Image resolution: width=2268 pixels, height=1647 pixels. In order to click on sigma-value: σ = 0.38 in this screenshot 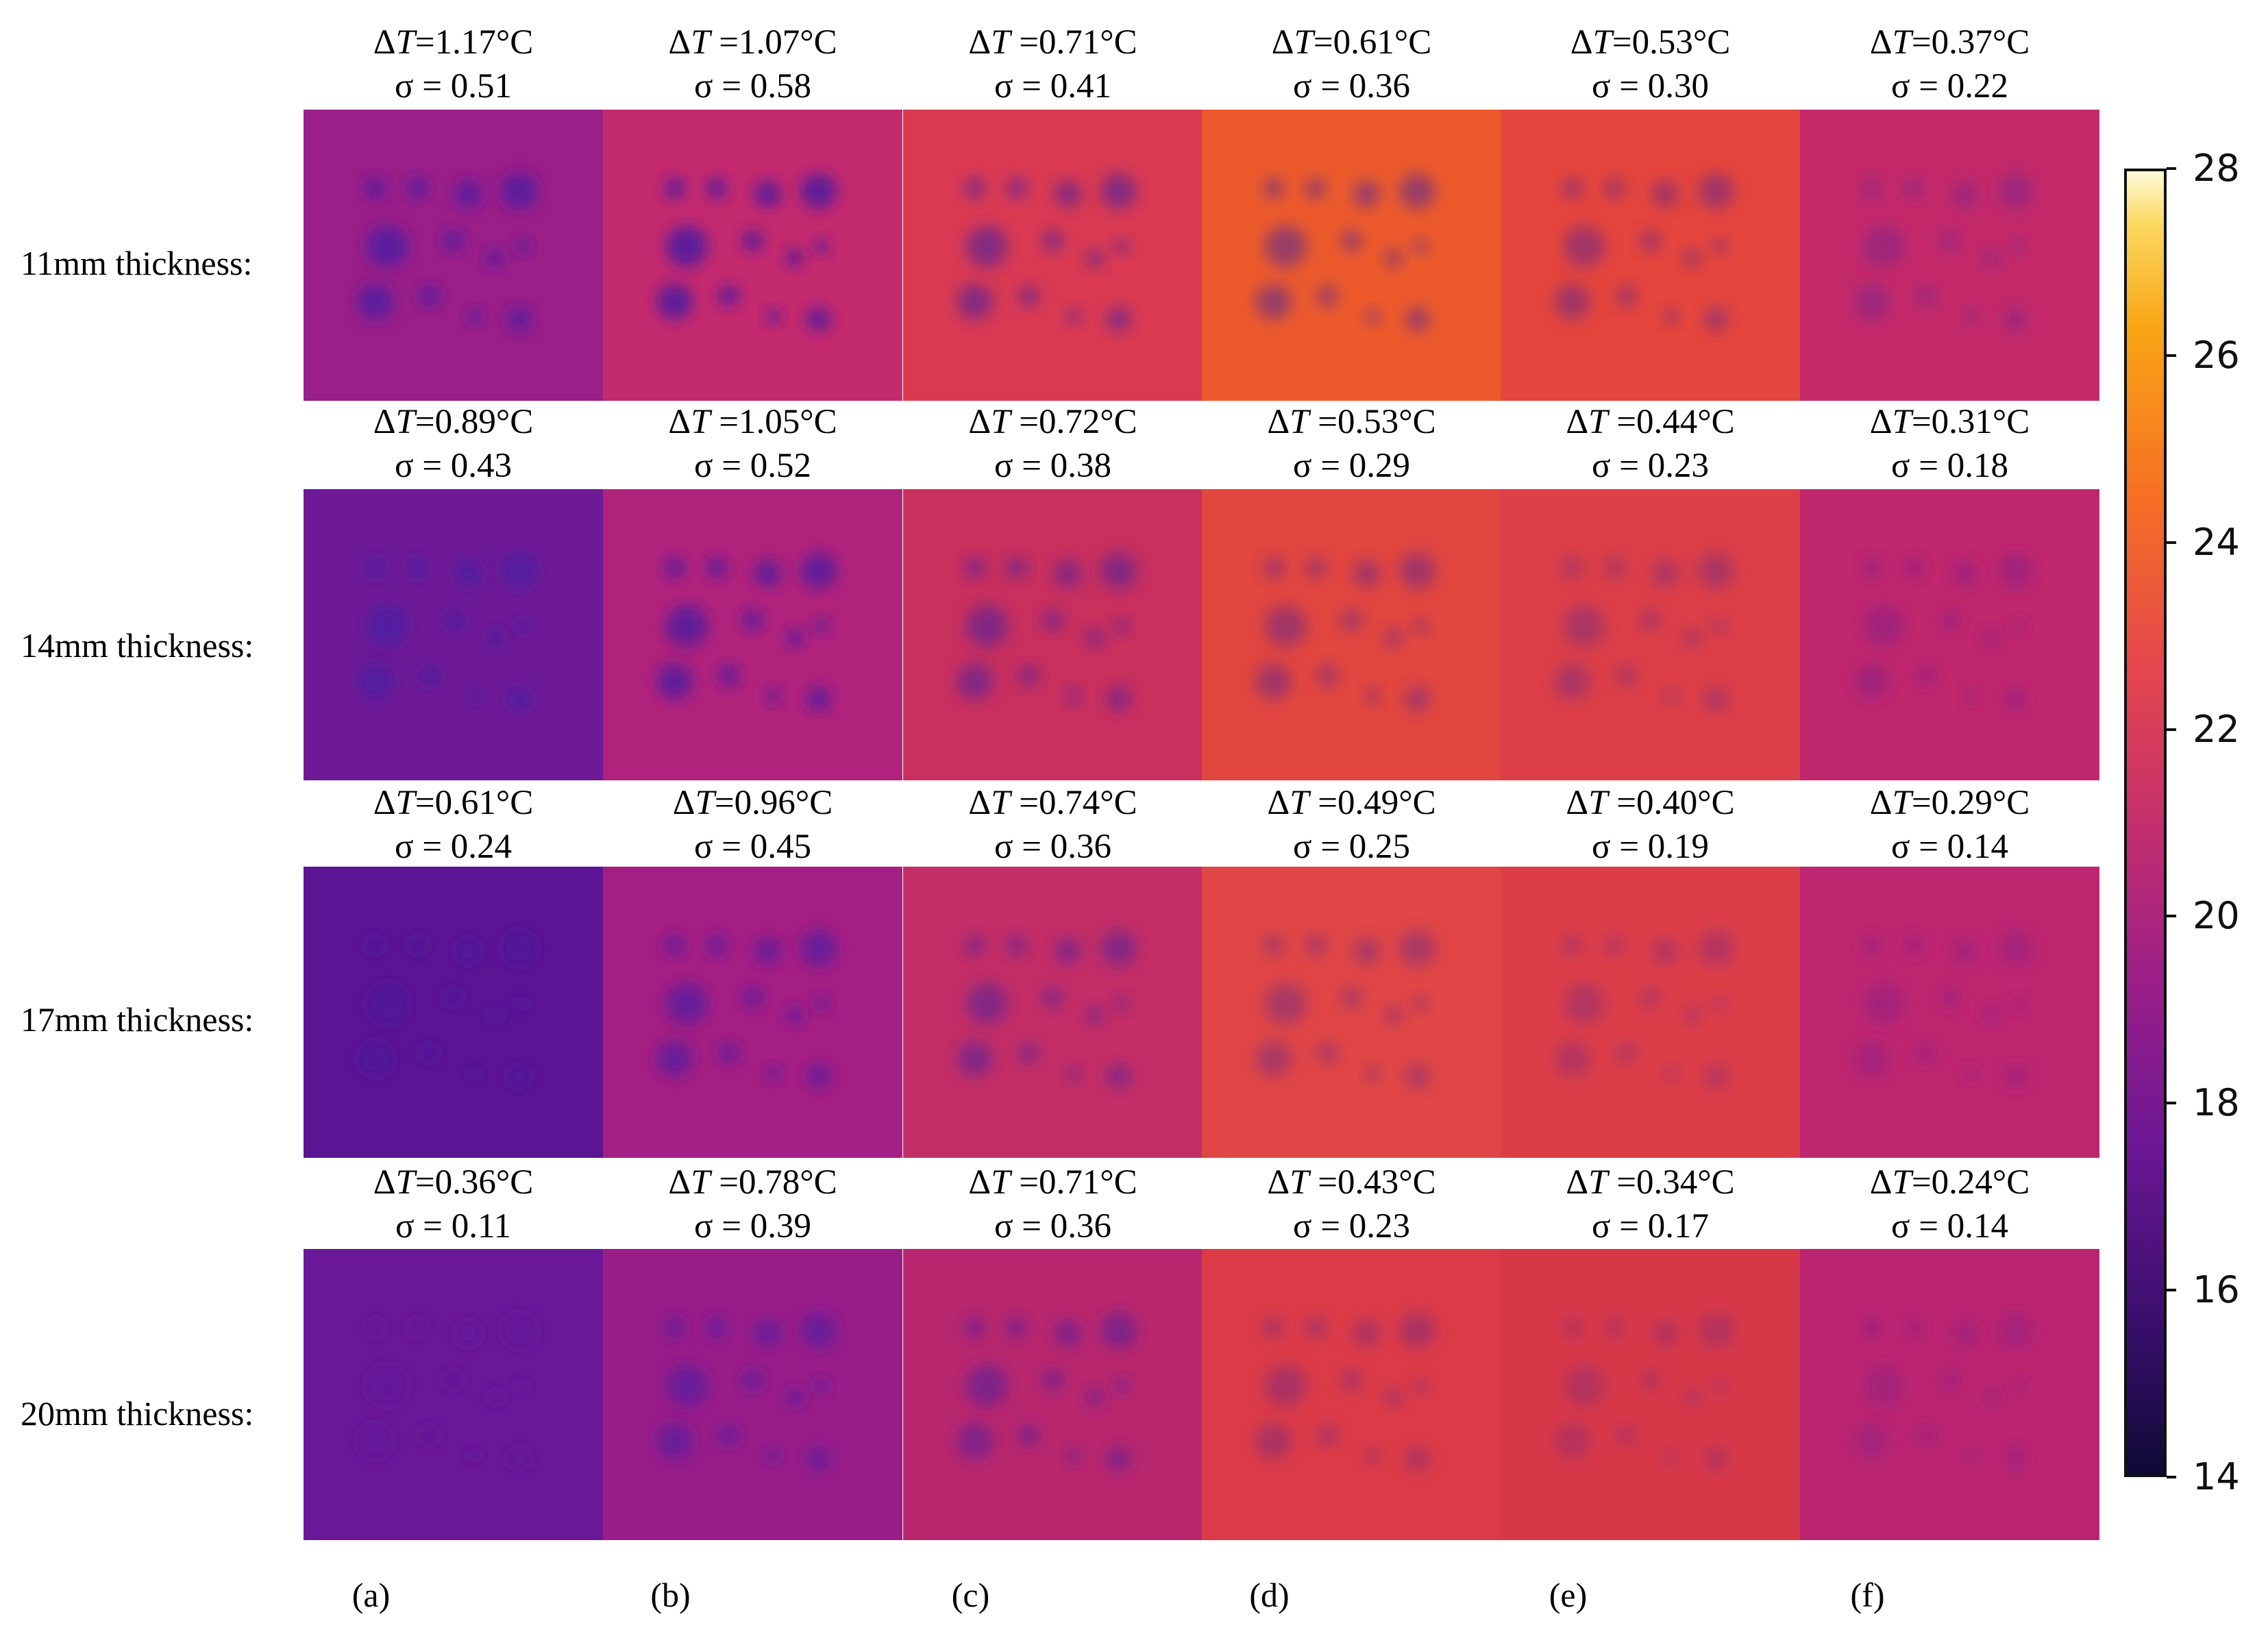, I will do `click(1052, 466)`.